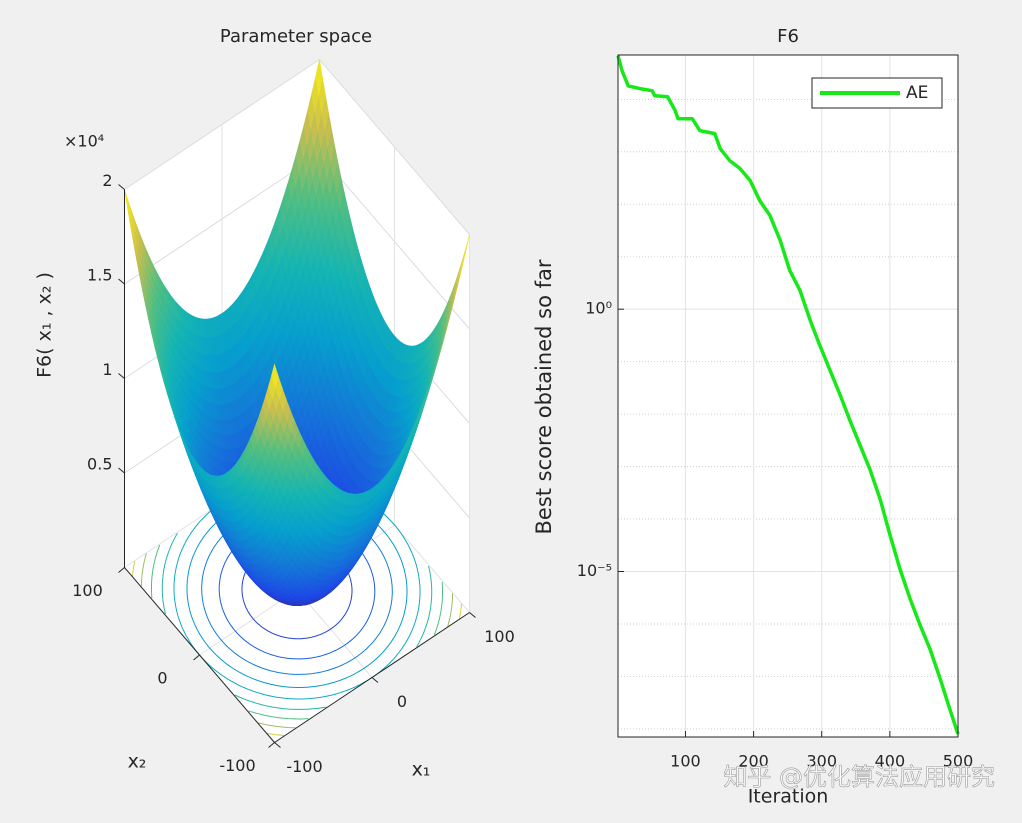 Image resolution: width=1022 pixels, height=823 pixels. Describe the element at coordinates (84, 141) in the screenshot. I see `z-exponent: ×10⁴` at that location.